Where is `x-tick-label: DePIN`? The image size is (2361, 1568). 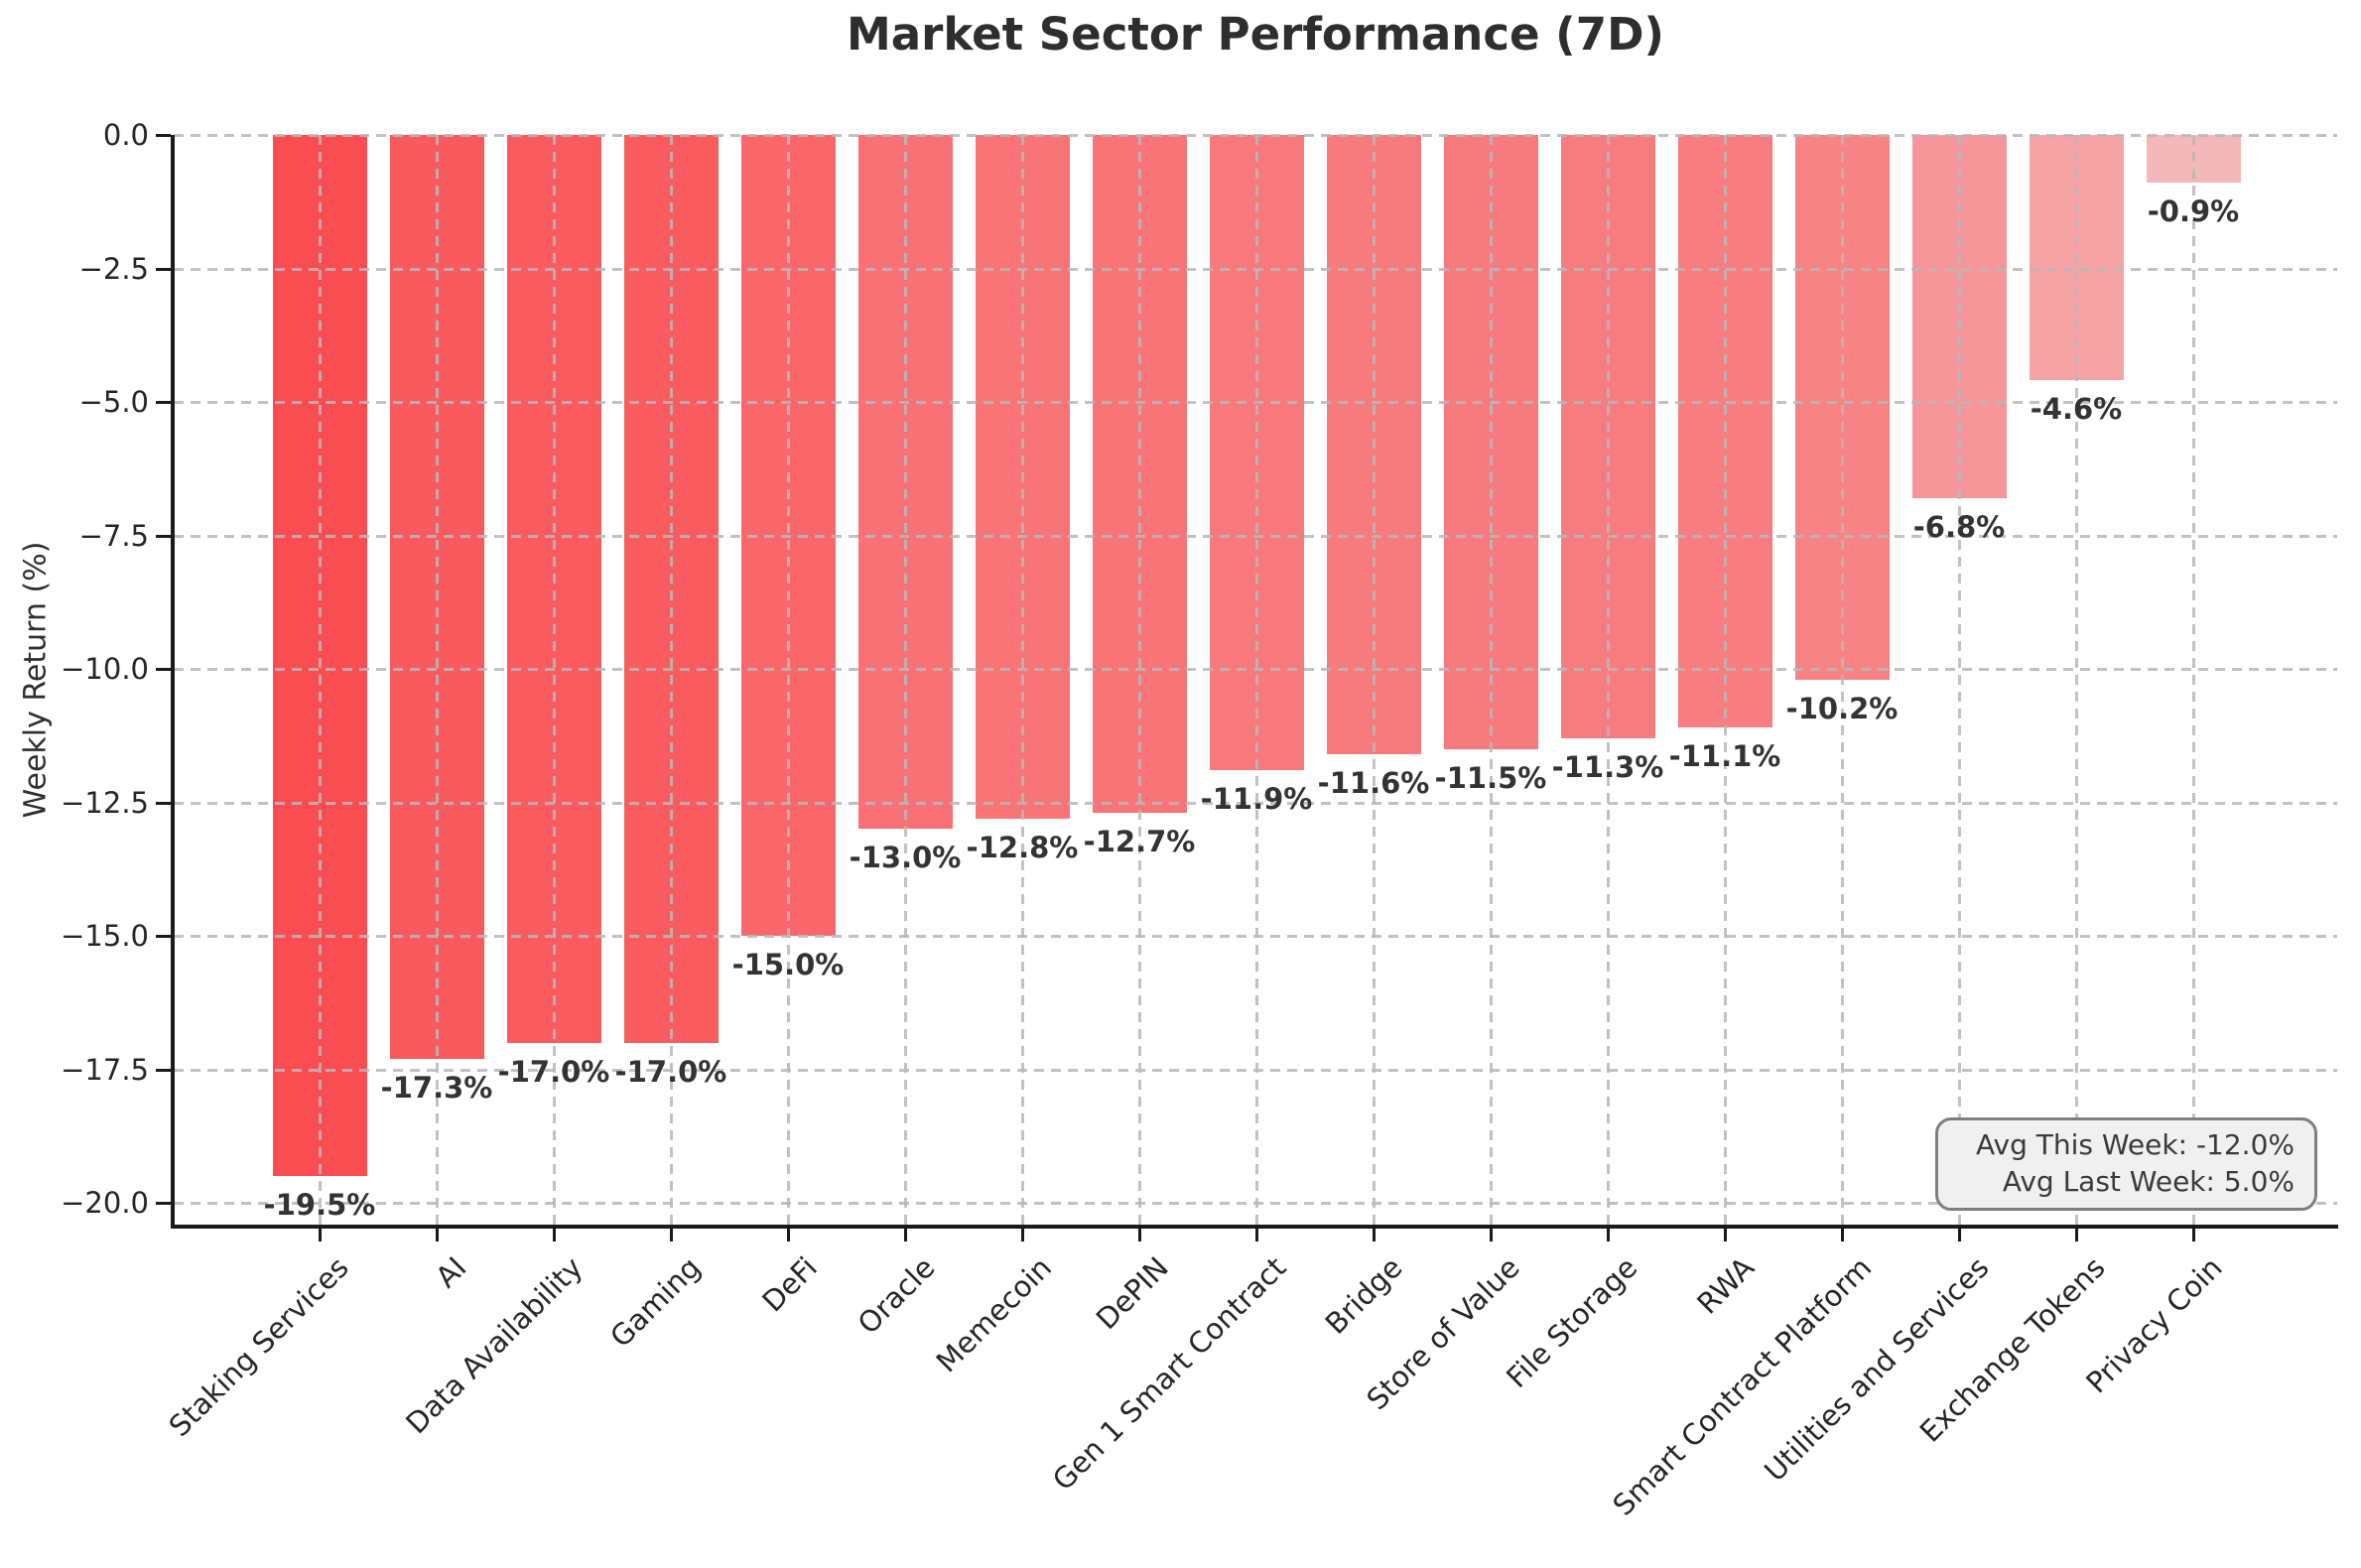 x-tick-label: DePIN is located at coordinates (1132, 1293).